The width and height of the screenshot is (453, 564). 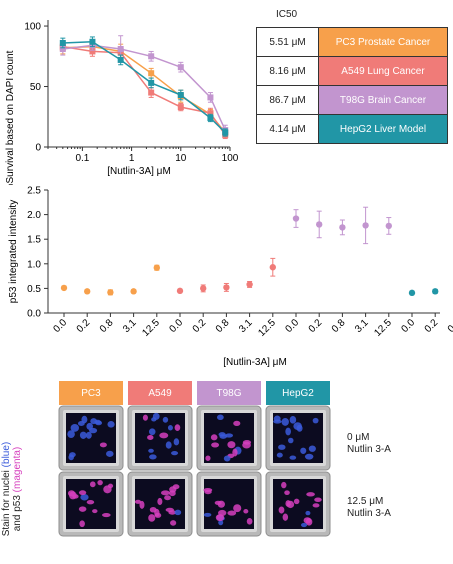 I want to click on side-label-magenta: (magenta), so click(x=17, y=469).